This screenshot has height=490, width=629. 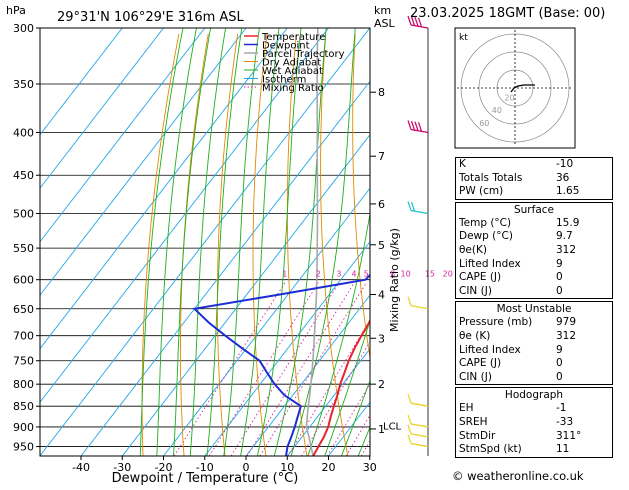 What do you see at coordinates (463, 38) in the screenshot?
I see `hodograph-kt-label: kt` at bounding box center [463, 38].